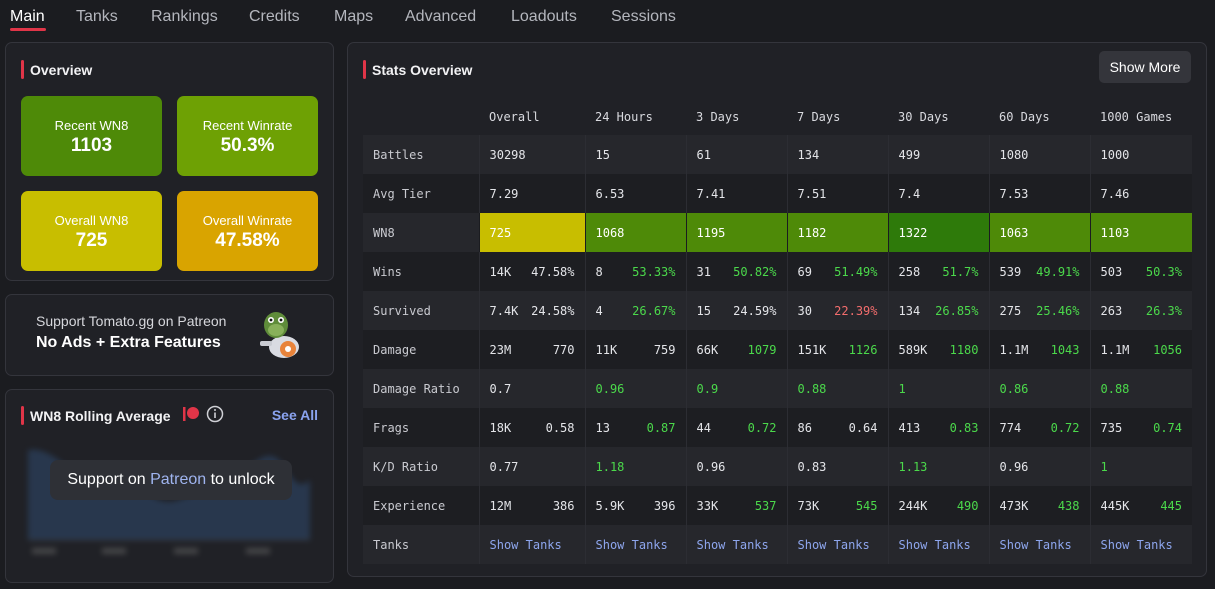 This screenshot has width=1215, height=589. I want to click on wn8-cell: 725, so click(531, 232).